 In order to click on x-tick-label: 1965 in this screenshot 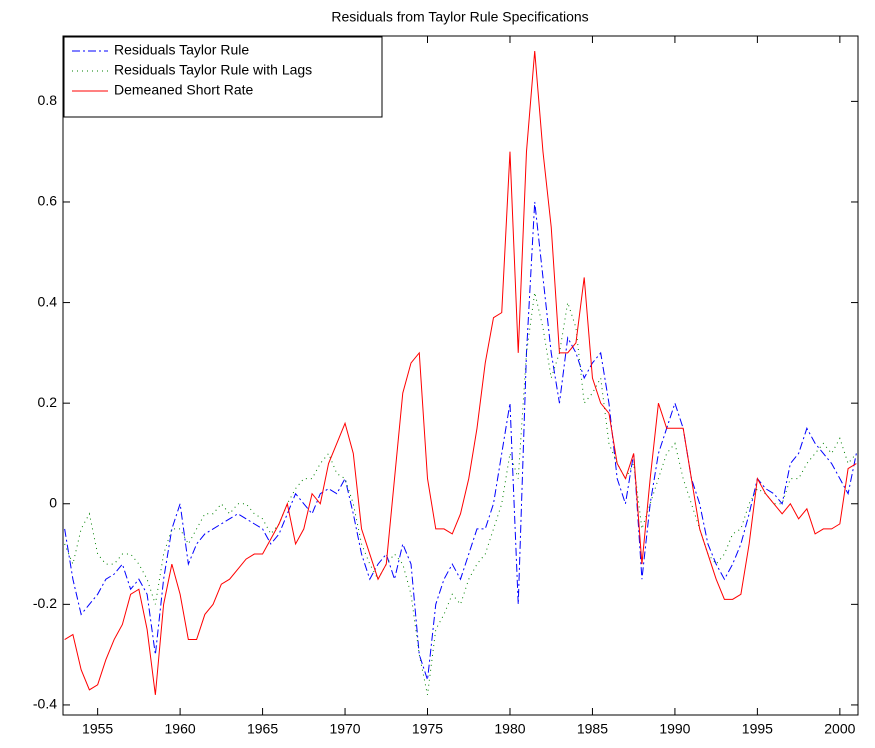, I will do `click(262, 729)`.